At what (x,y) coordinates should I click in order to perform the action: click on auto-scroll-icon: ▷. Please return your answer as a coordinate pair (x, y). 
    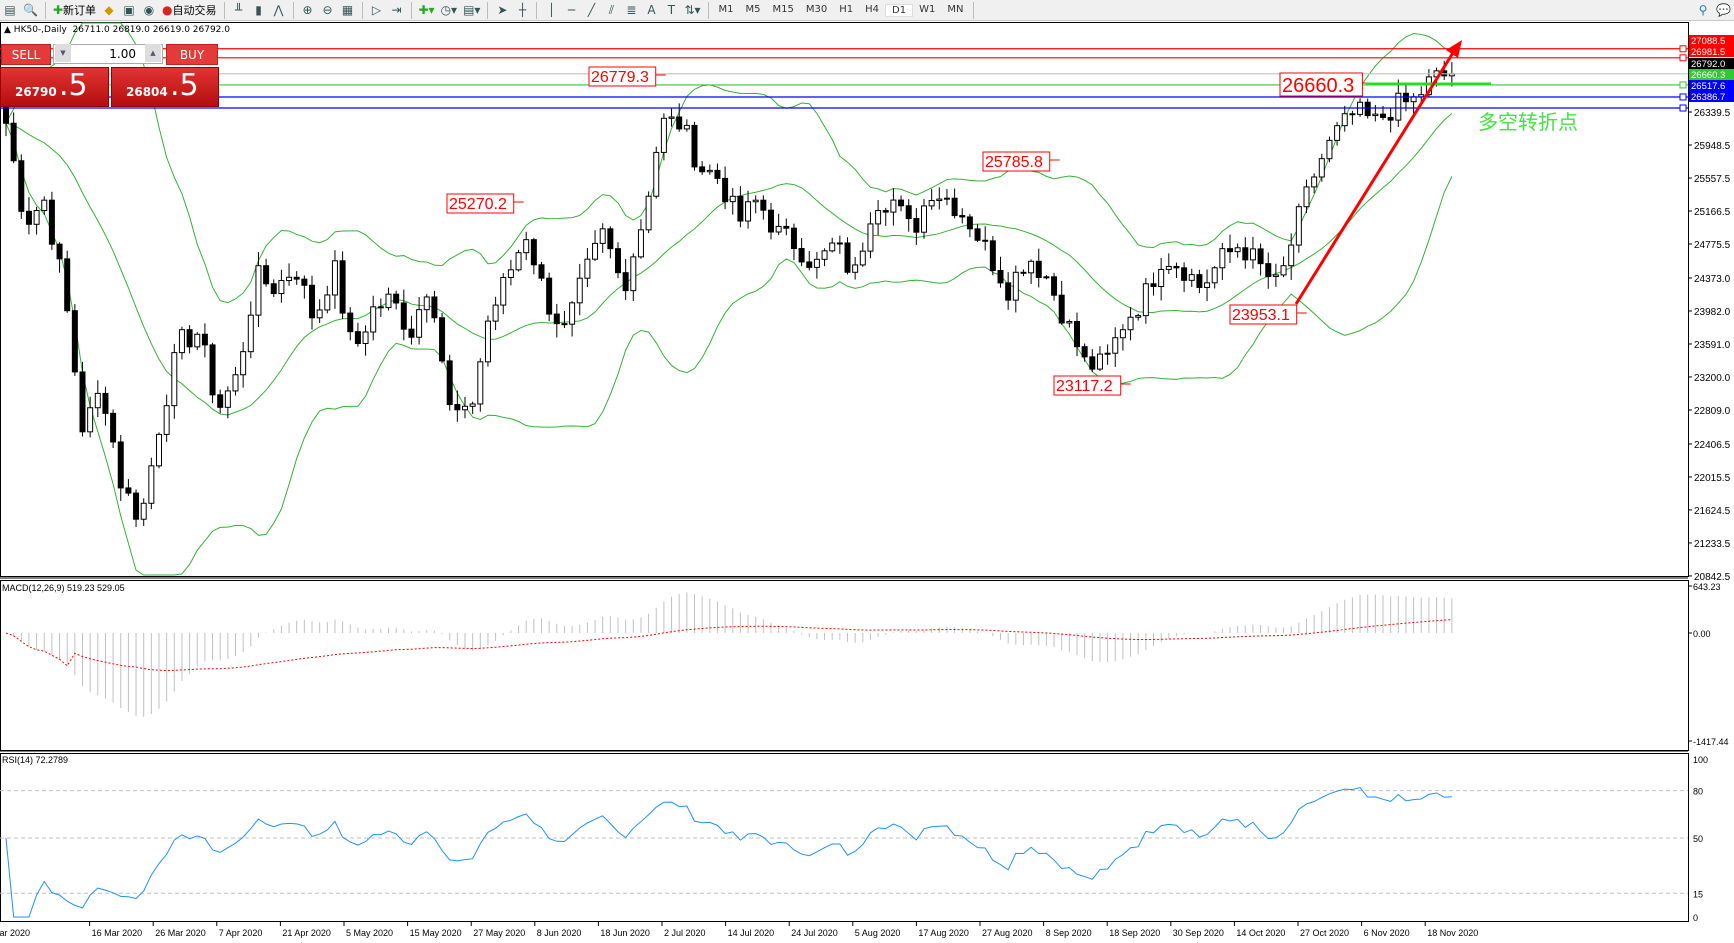
    Looking at the image, I should click on (376, 10).